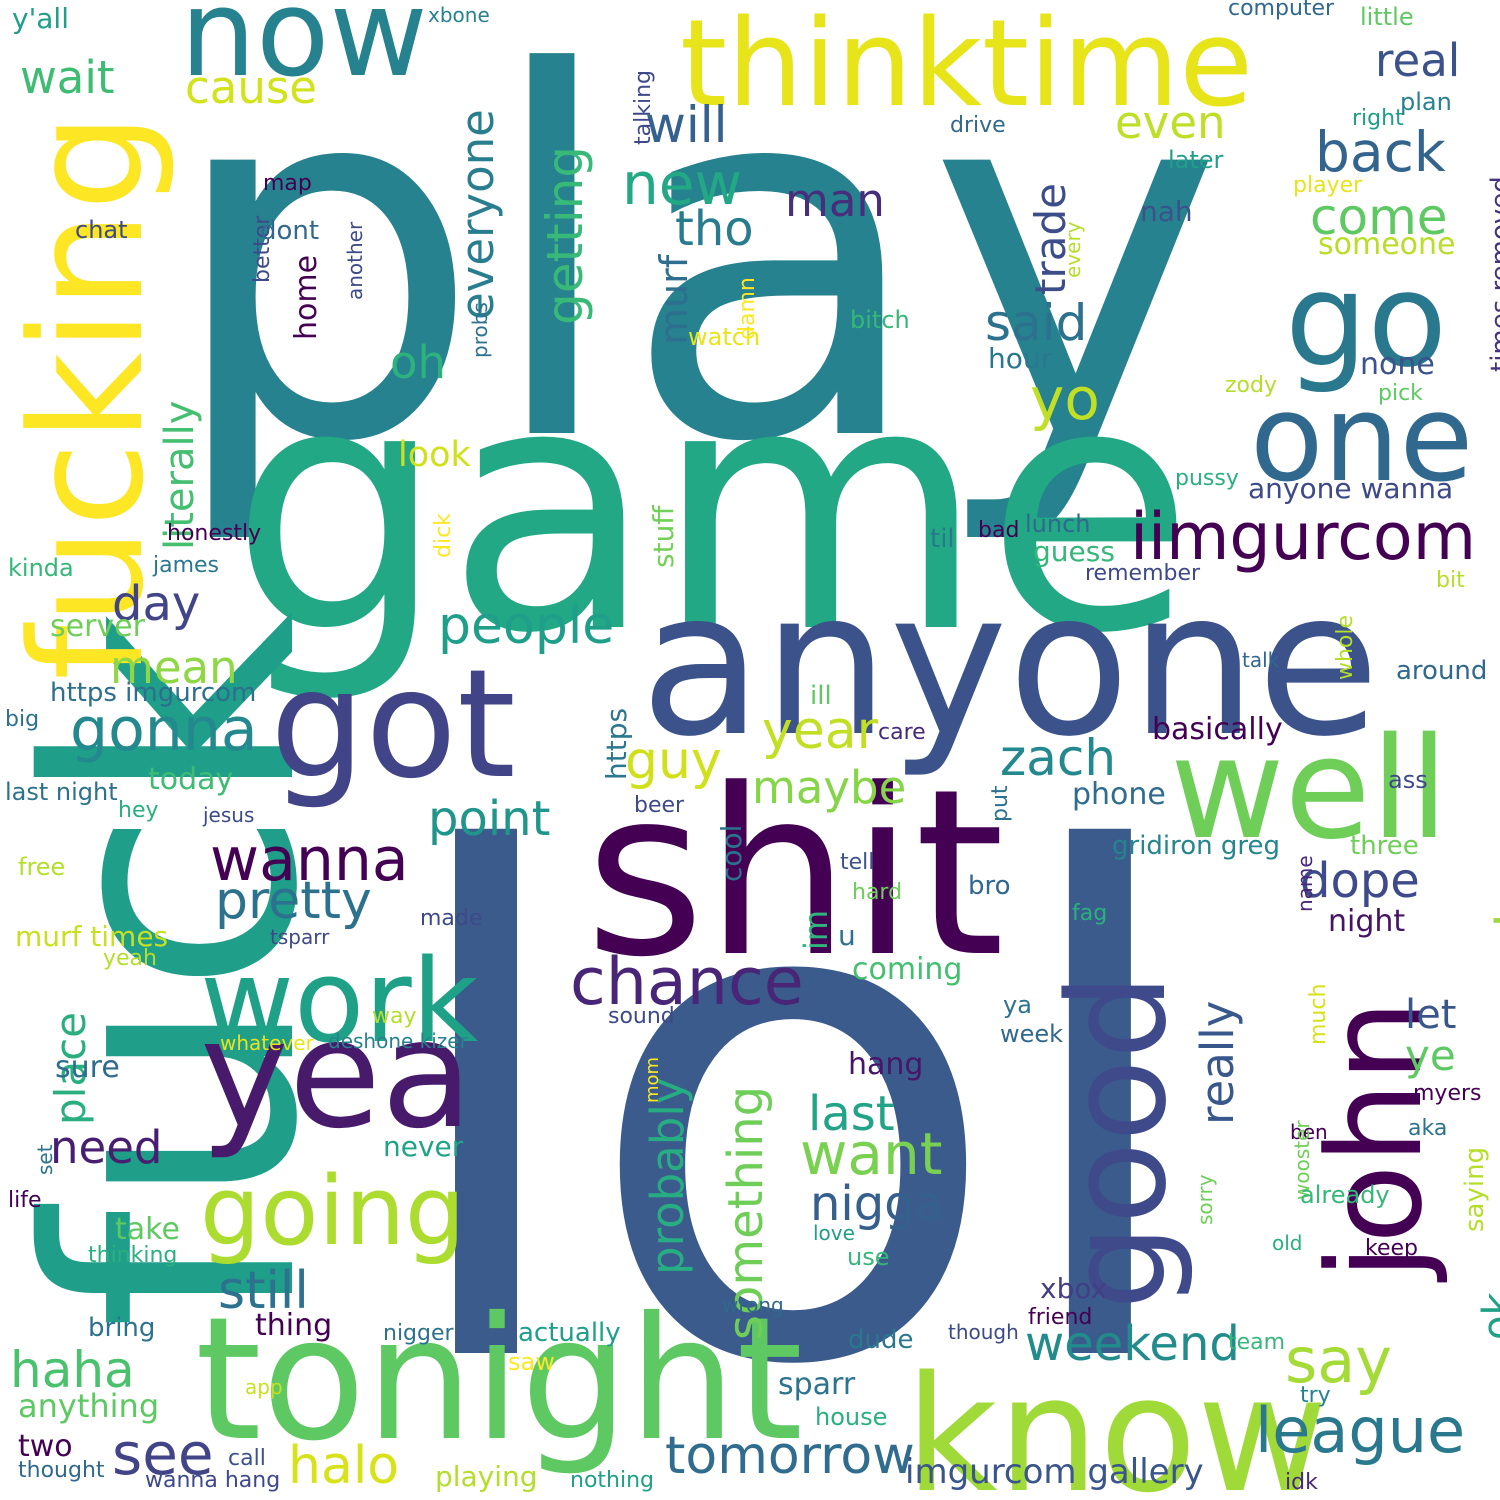 The height and width of the screenshot is (1500, 1500). What do you see at coordinates (983, 1332) in the screenshot?
I see `word-though: though` at bounding box center [983, 1332].